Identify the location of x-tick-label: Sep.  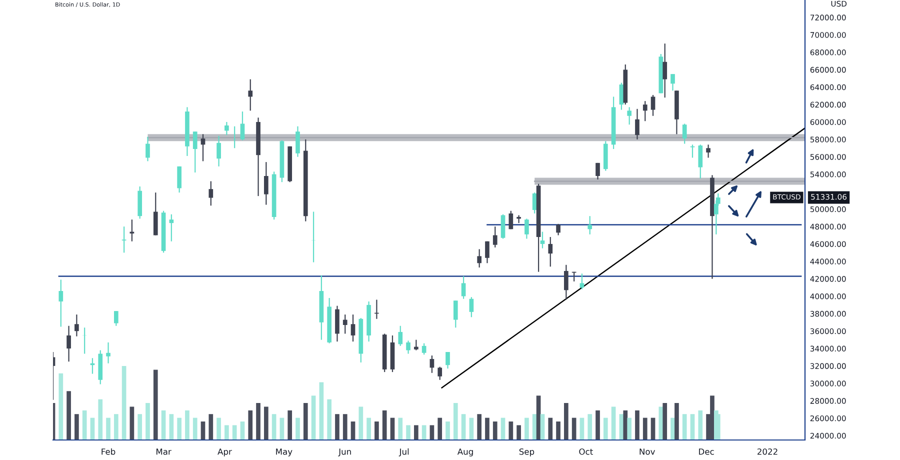
(526, 452).